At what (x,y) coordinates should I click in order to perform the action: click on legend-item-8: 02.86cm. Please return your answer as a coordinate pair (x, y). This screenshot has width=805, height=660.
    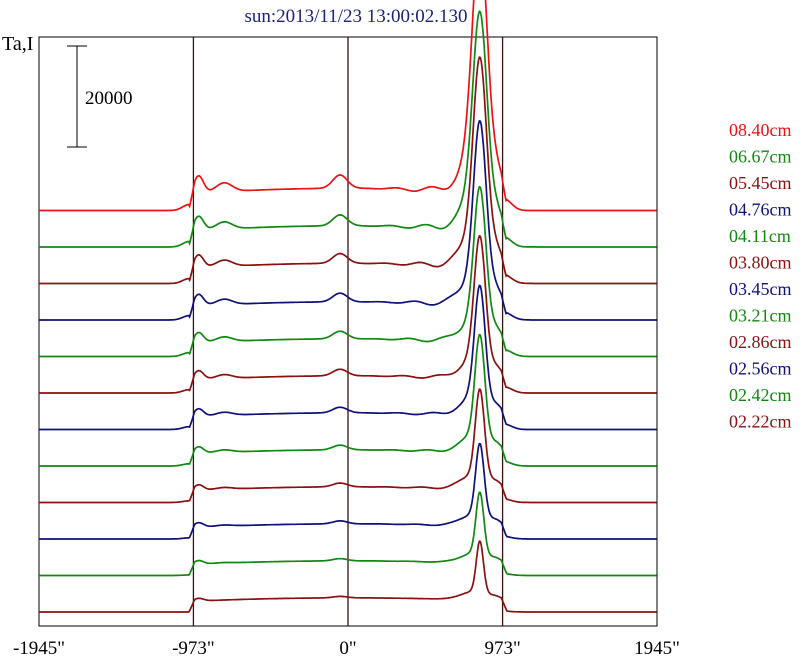
    Looking at the image, I should click on (760, 342).